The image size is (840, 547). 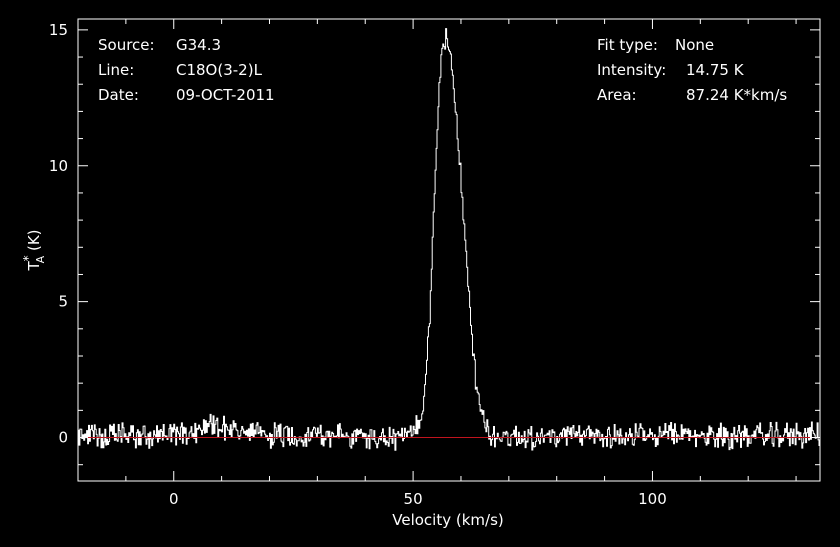 What do you see at coordinates (225, 95) in the screenshot?
I see `date-value: 09-OCT-2011` at bounding box center [225, 95].